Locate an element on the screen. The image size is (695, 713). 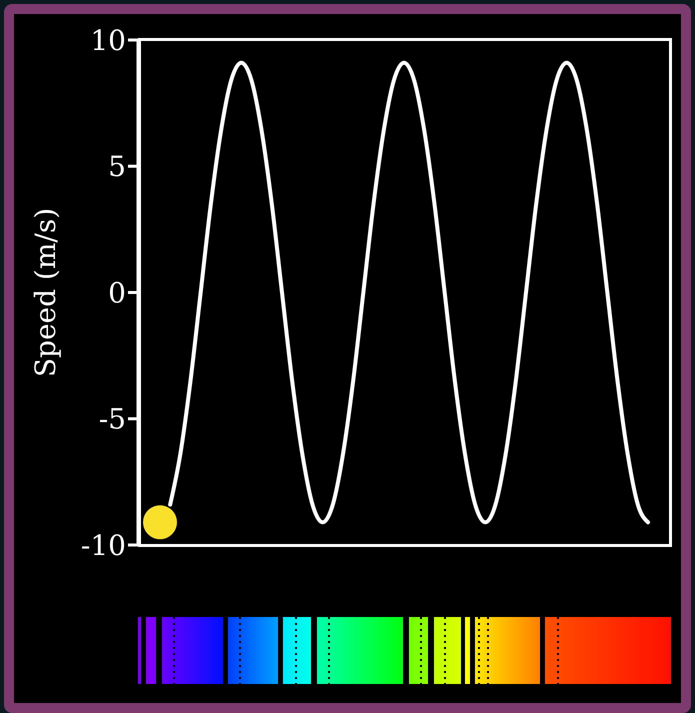
y-axis-title: Speed (m/s) is located at coordinates (45, 293).